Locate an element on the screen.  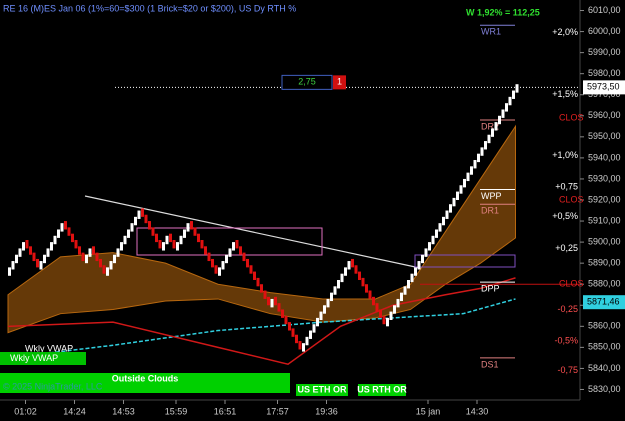
order-qty: 2,75 is located at coordinates (307, 82).